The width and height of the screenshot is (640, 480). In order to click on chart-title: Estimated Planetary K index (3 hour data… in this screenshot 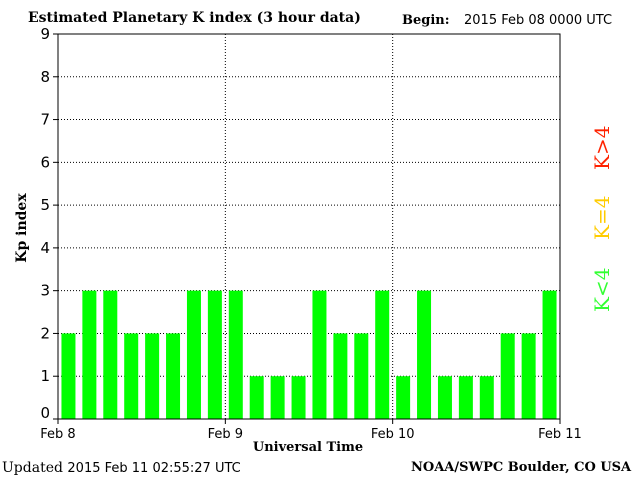, I will do `click(194, 18)`.